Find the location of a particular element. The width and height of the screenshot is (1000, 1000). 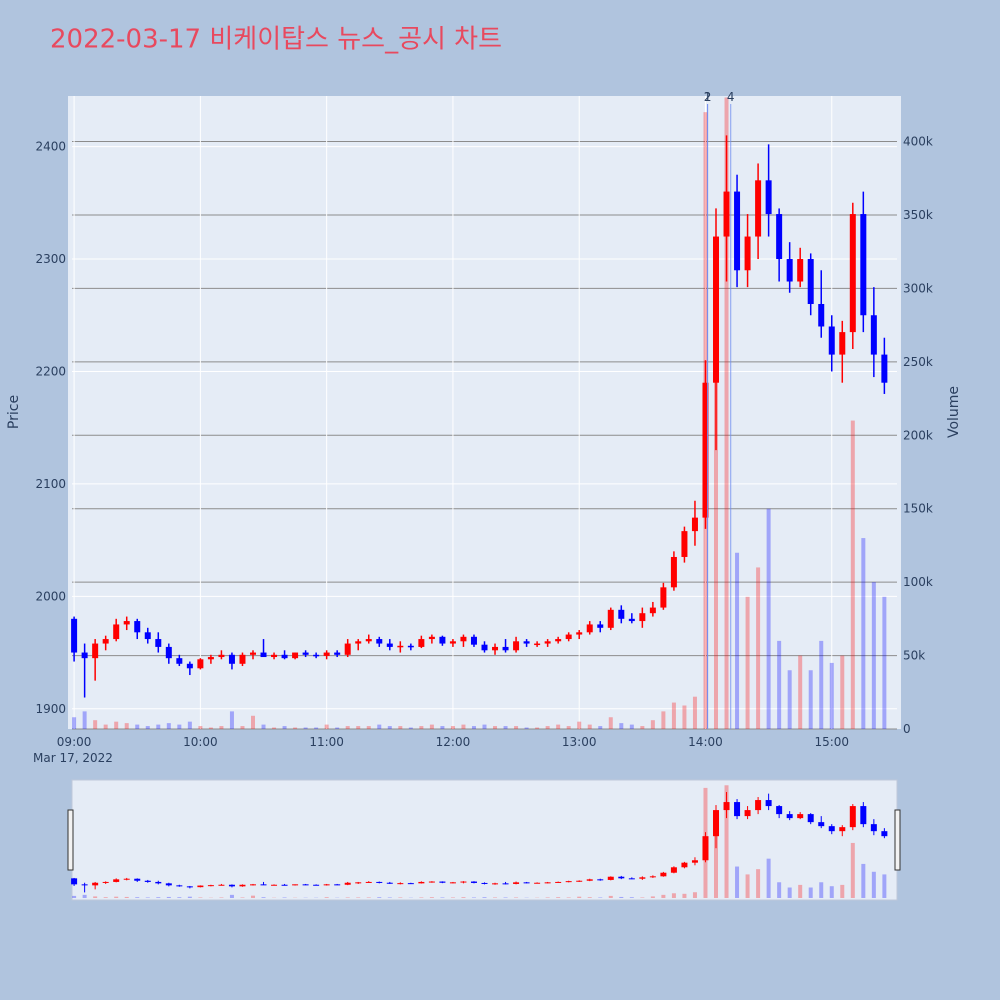

slider-handle-right is located at coordinates (897, 840).